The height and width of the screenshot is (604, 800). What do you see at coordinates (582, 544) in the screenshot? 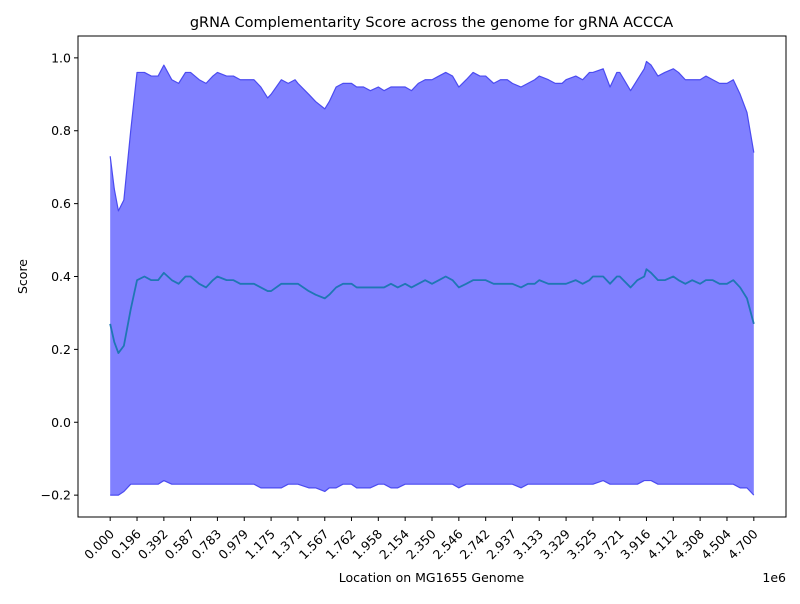
I see `x-tick-label: 3.525` at bounding box center [582, 544].